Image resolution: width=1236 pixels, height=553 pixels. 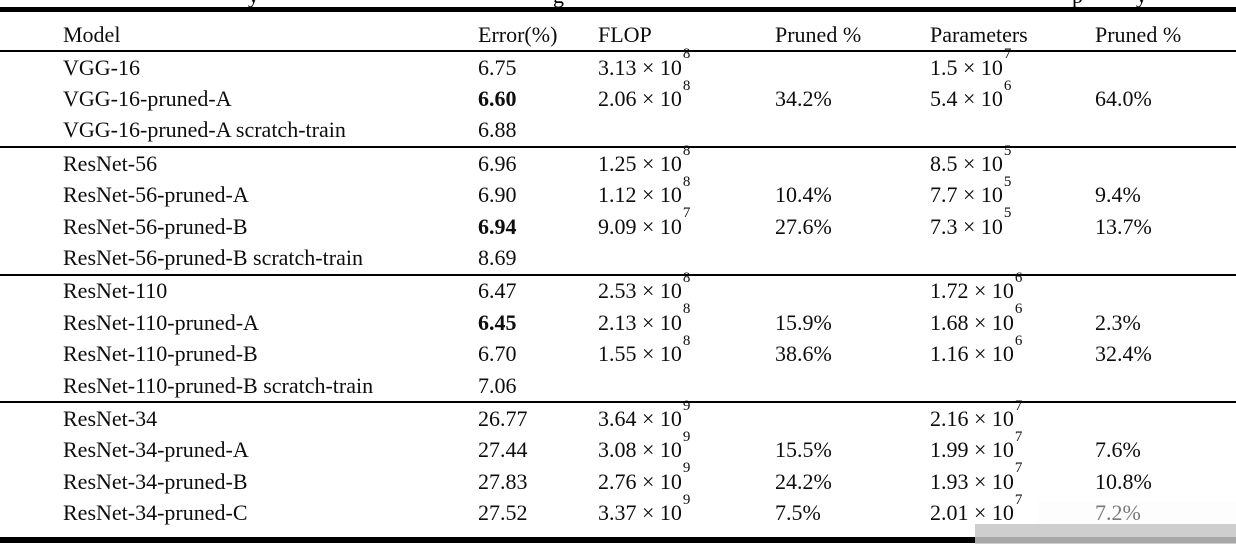 I want to click on params-pruned-cell: 2.3%, so click(x=1118, y=322).